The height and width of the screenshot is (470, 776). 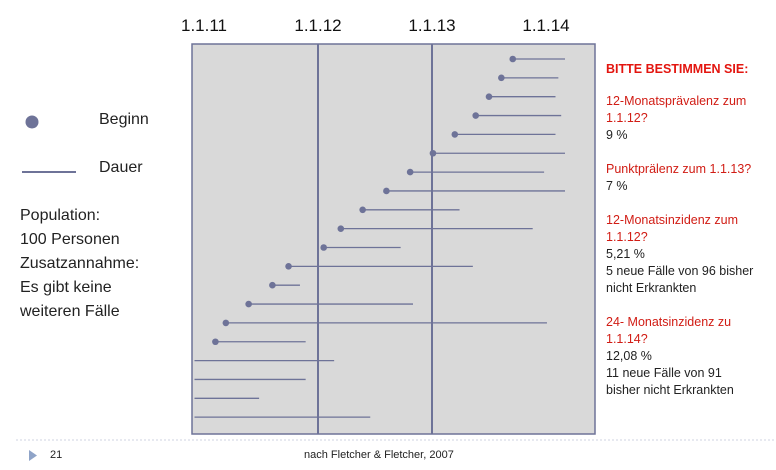 I want to click on legend-symbols, so click(x=49, y=144).